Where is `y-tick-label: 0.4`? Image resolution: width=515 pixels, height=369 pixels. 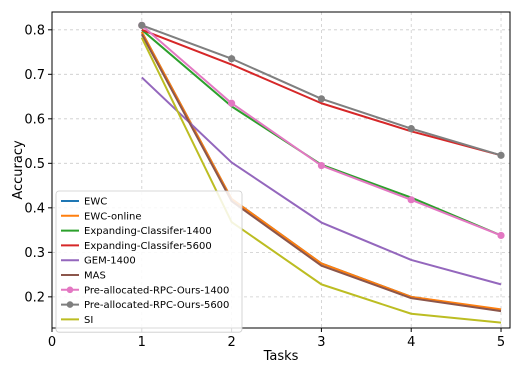
y-tick-label: 0.4 is located at coordinates (34, 208).